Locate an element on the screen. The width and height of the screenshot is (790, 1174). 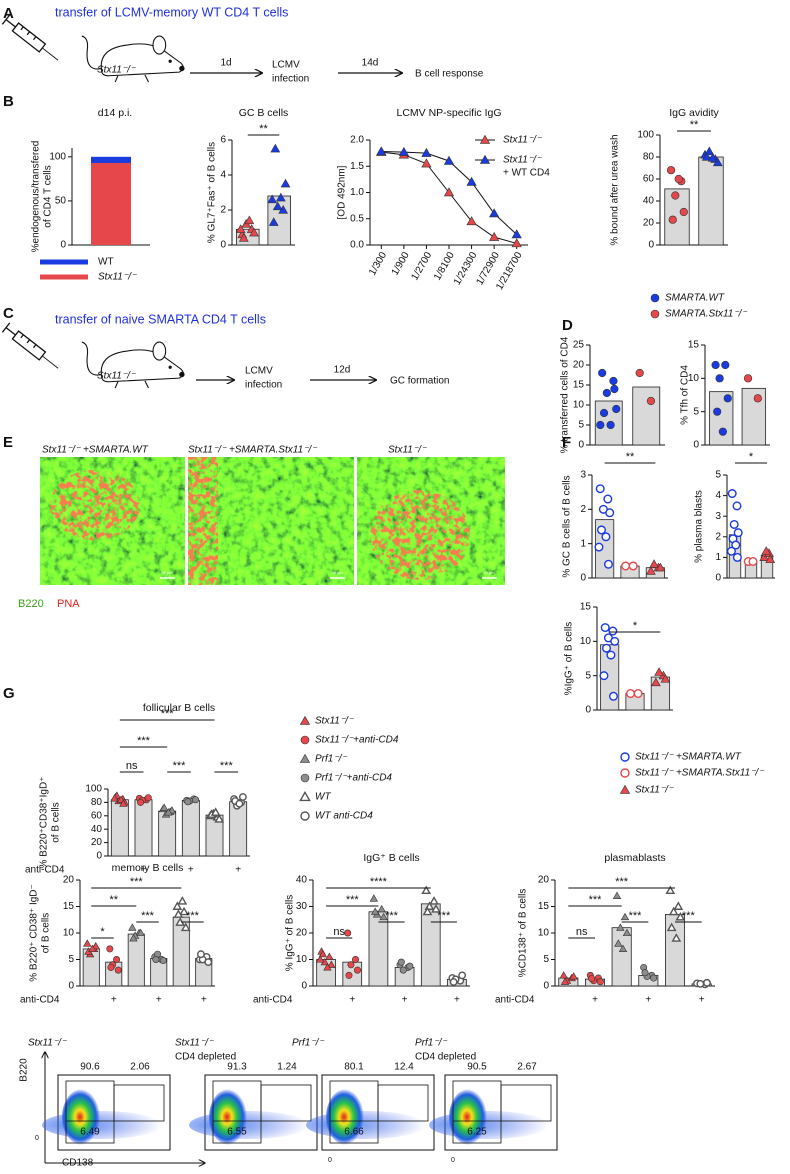
flow-zero: 0 is located at coordinates (453, 1160).